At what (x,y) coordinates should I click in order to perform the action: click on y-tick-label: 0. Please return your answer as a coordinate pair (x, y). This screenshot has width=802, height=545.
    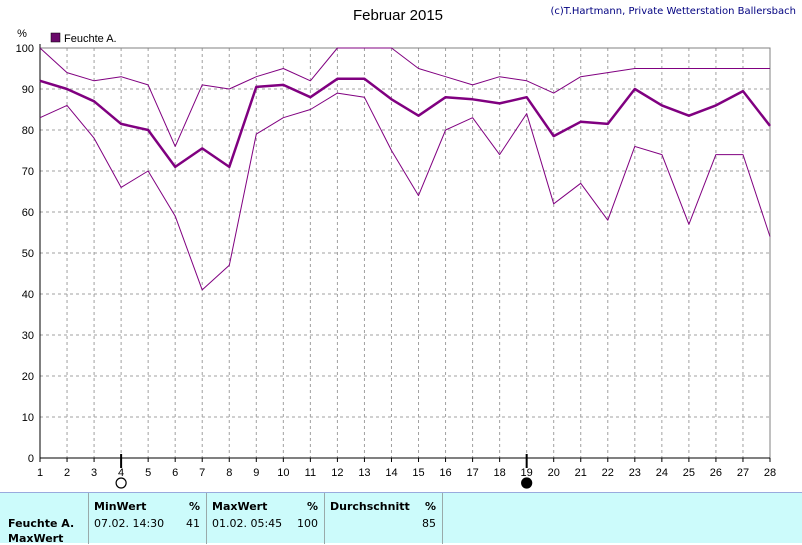
    Looking at the image, I should click on (31, 459).